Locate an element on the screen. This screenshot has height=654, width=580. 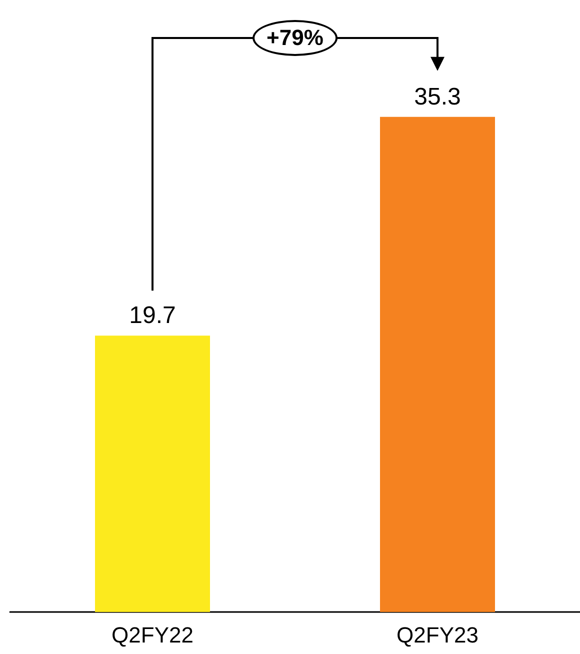
x-tick-label: Q2FY22 is located at coordinates (153, 635).